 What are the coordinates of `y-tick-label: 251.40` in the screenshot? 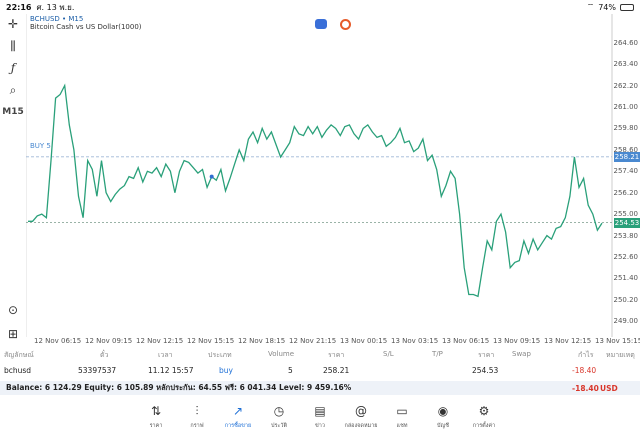 It's located at (626, 278).